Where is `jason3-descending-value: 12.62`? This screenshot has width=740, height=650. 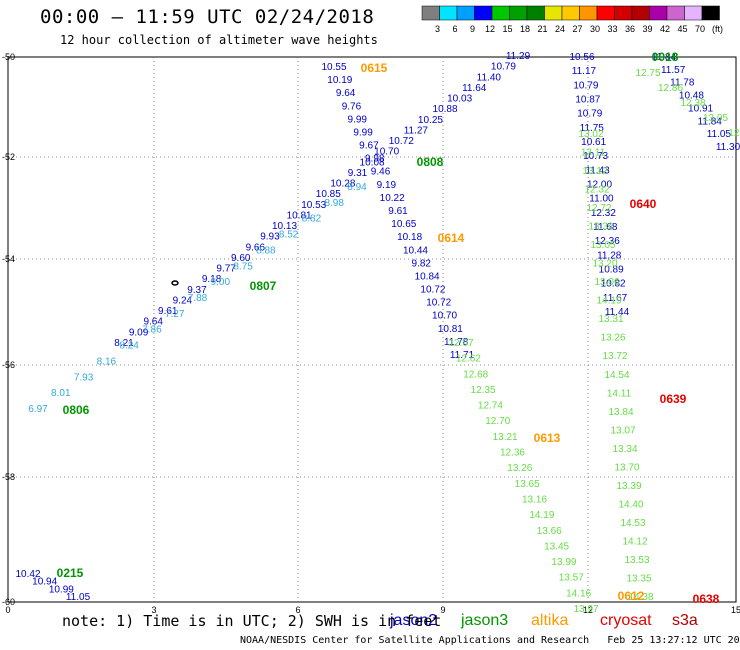 jason3-descending-value: 12.62 is located at coordinates (468, 359).